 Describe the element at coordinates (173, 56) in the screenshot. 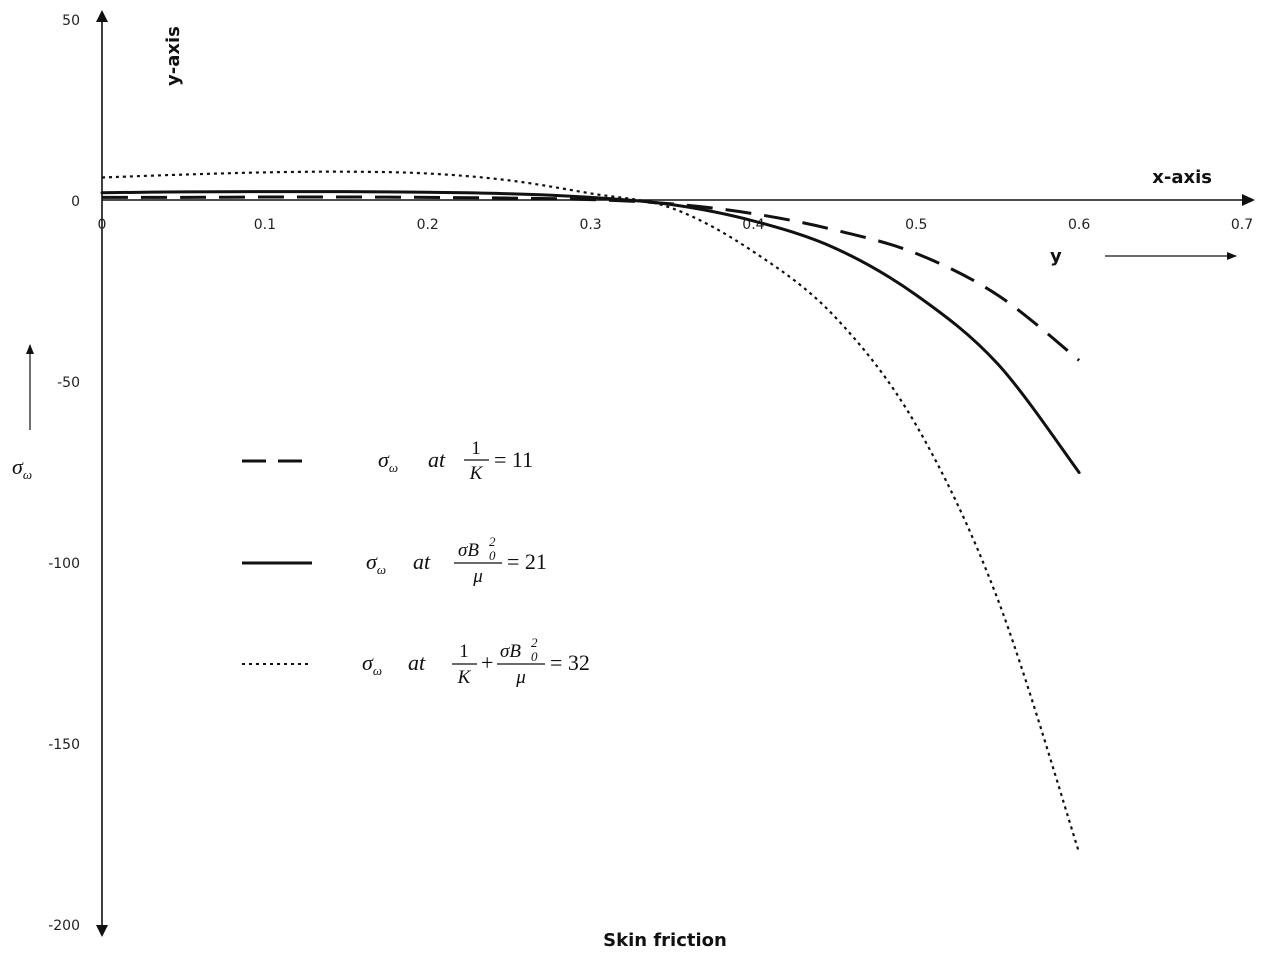

I see `y-axis-label: y-axis` at that location.